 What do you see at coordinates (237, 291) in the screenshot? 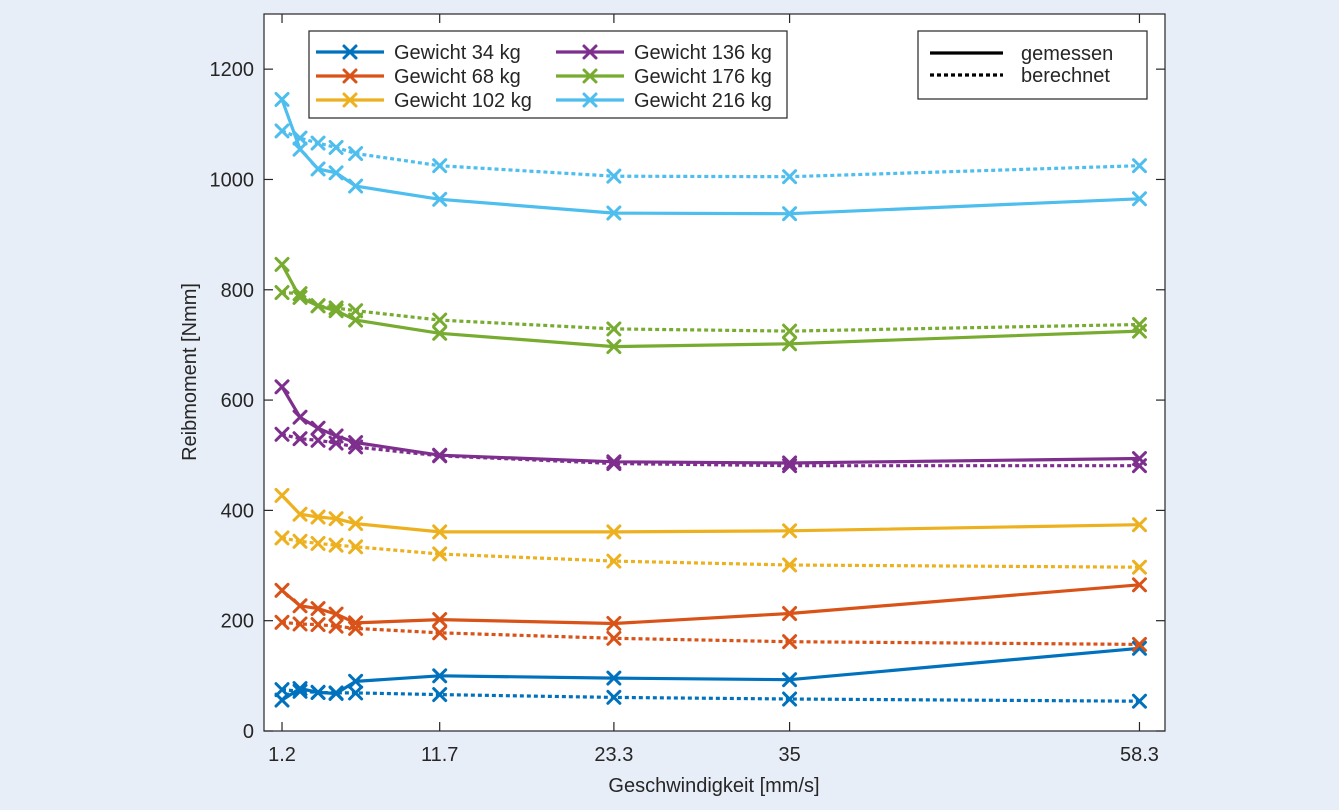
I see `y-tick-label: 800` at bounding box center [237, 291].